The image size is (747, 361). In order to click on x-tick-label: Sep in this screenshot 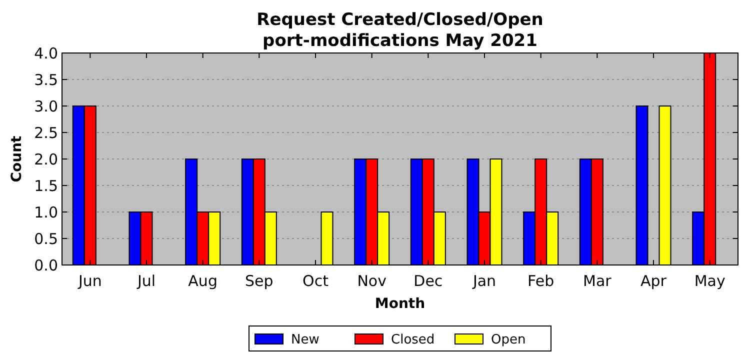, I will do `click(259, 281)`.